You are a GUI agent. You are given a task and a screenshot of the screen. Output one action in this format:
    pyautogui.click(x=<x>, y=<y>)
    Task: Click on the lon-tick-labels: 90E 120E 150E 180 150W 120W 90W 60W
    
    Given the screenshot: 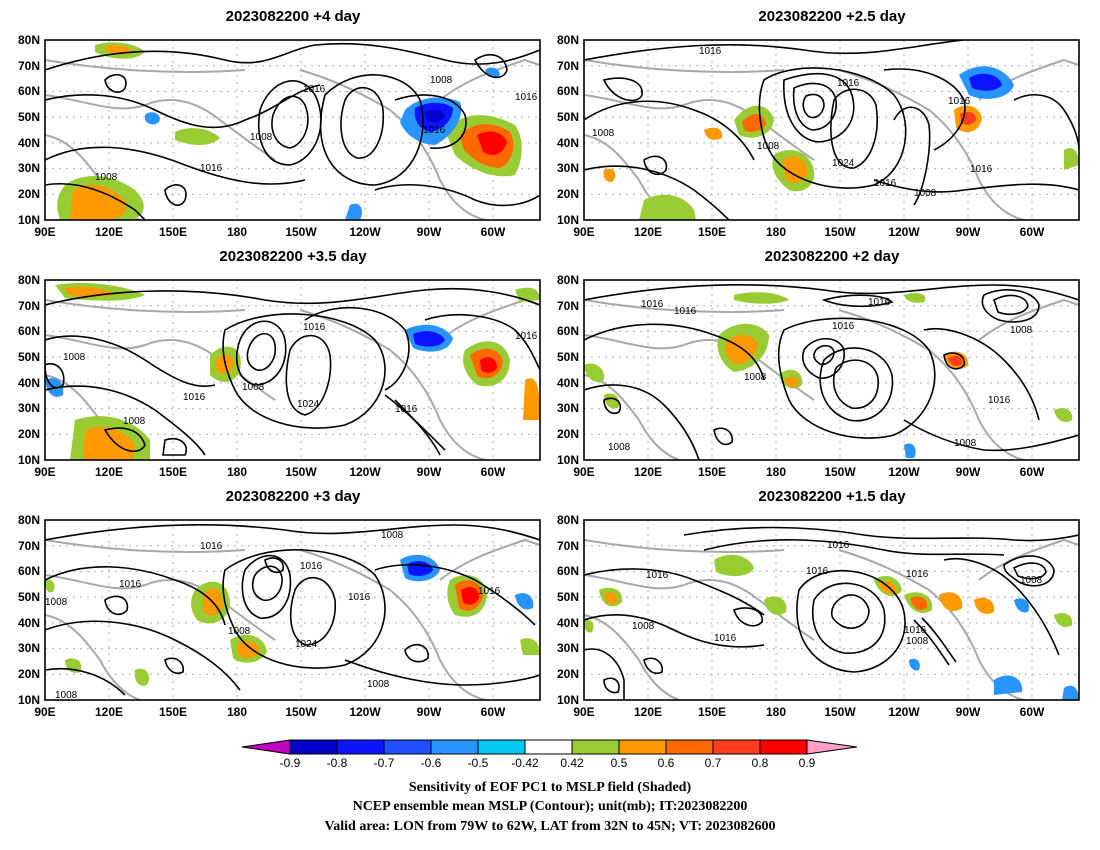 What is the action you would take?
    pyautogui.click(x=809, y=232)
    